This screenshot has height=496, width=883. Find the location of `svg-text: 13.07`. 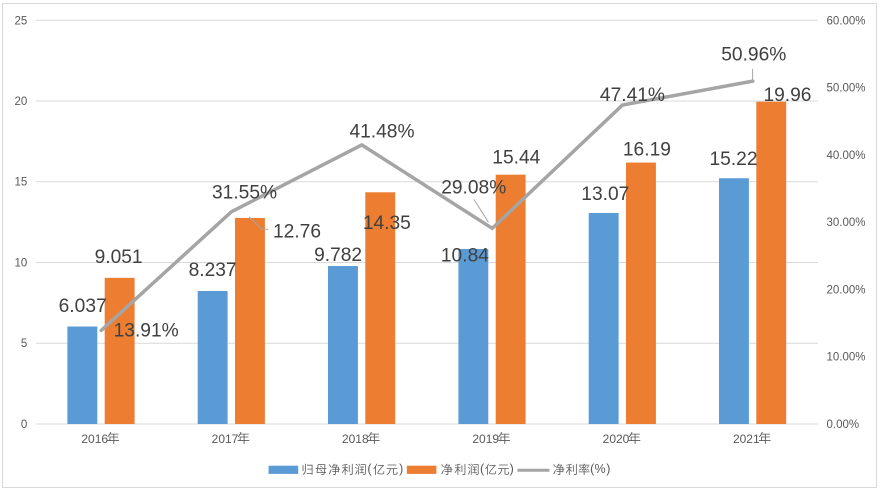

svg-text: 13.07 is located at coordinates (605, 194).